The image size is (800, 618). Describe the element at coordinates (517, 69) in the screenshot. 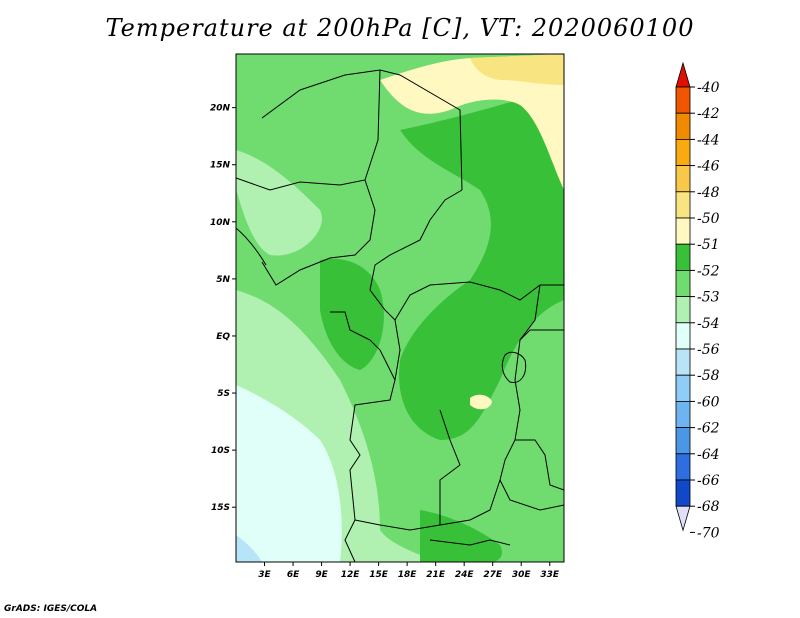

I see `contour-region-50-48-ne` at that location.